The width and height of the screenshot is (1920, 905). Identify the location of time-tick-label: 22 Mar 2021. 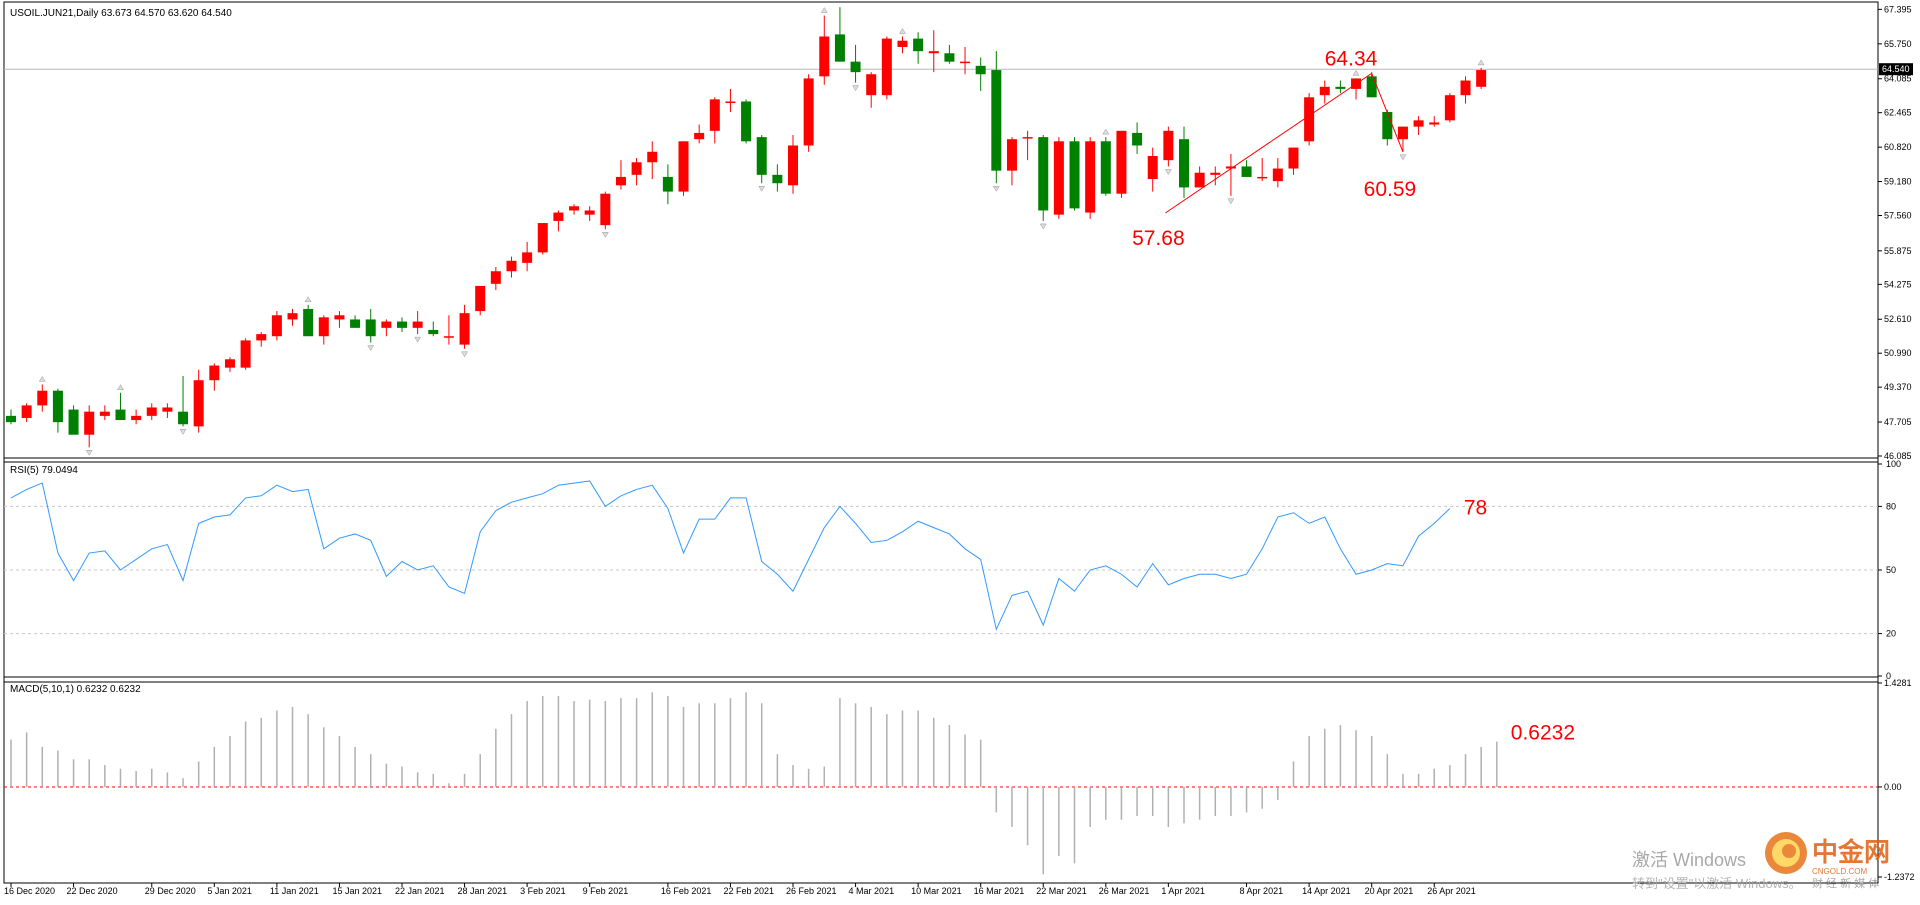
(1061, 891).